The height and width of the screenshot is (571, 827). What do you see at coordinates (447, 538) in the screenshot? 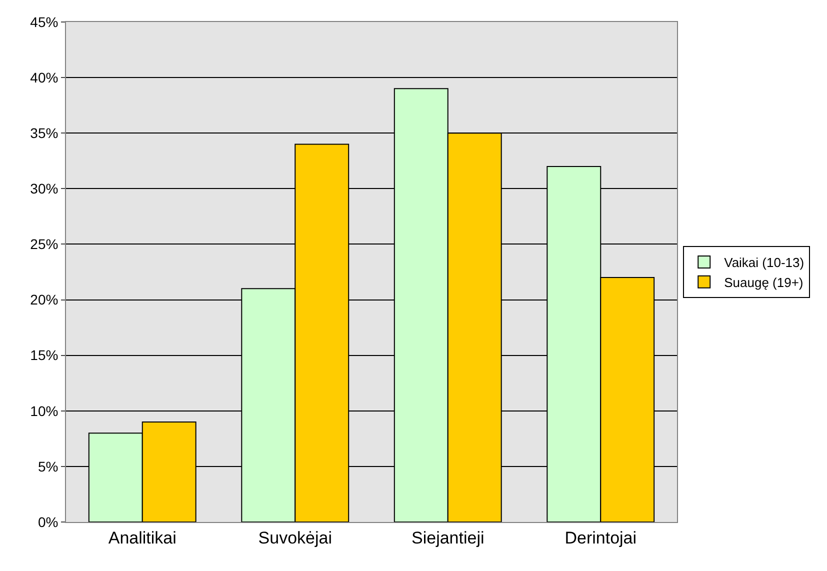
I see `x-tick-label: Siejantieji` at bounding box center [447, 538].